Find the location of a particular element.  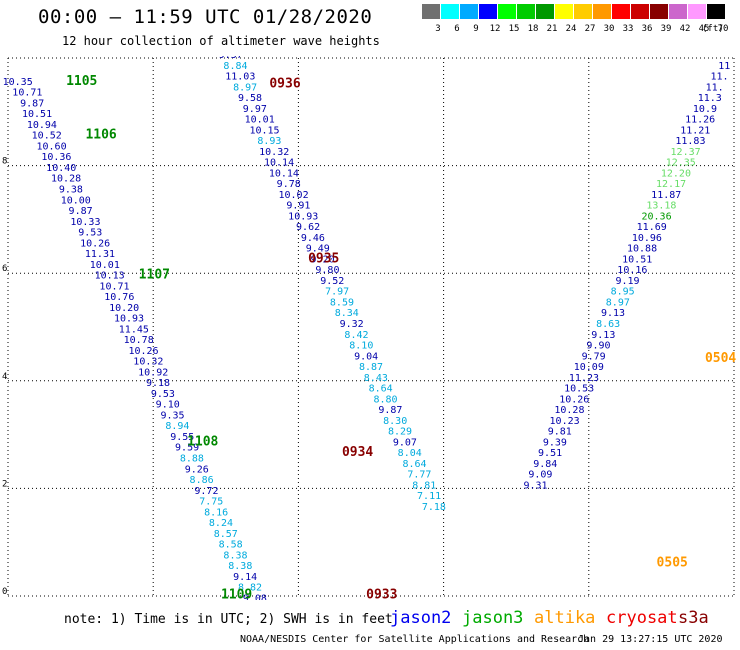

pass-label: 0933 is located at coordinates (381, 594).